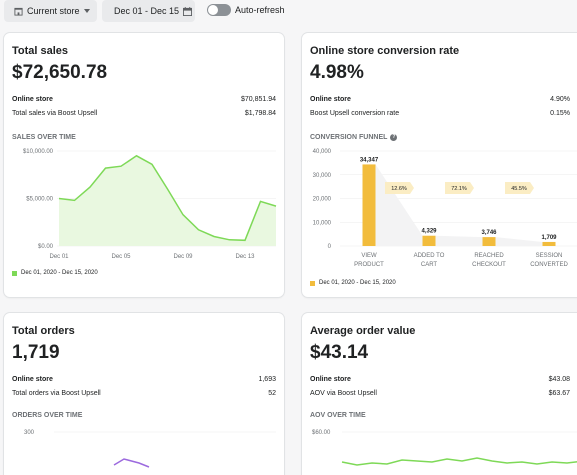 The image size is (577, 475). Describe the element at coordinates (260, 113) in the screenshot. I see `boost-upsell-sales-value: $1,798.84` at that location.